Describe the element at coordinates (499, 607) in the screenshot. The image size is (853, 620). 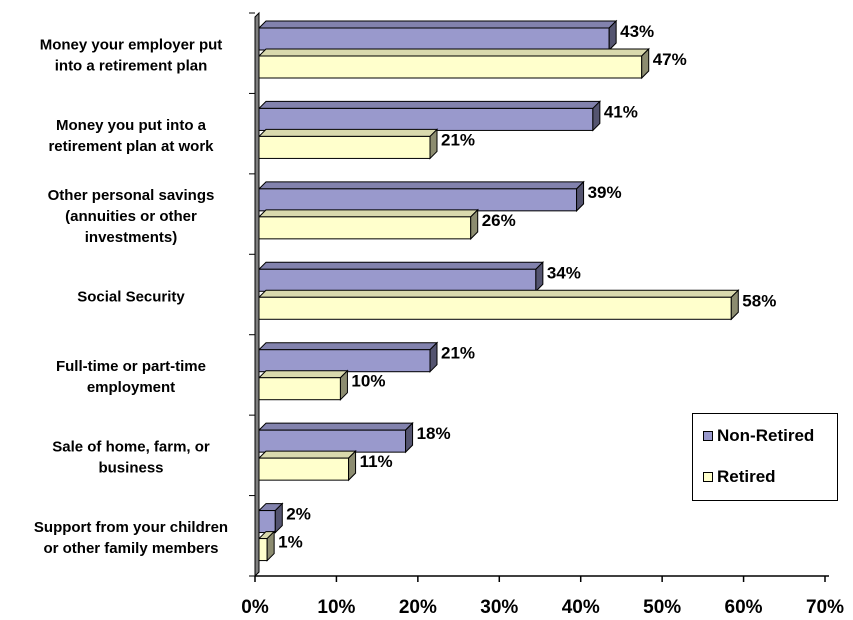
I see `x-tick-label-3: 30%` at that location.